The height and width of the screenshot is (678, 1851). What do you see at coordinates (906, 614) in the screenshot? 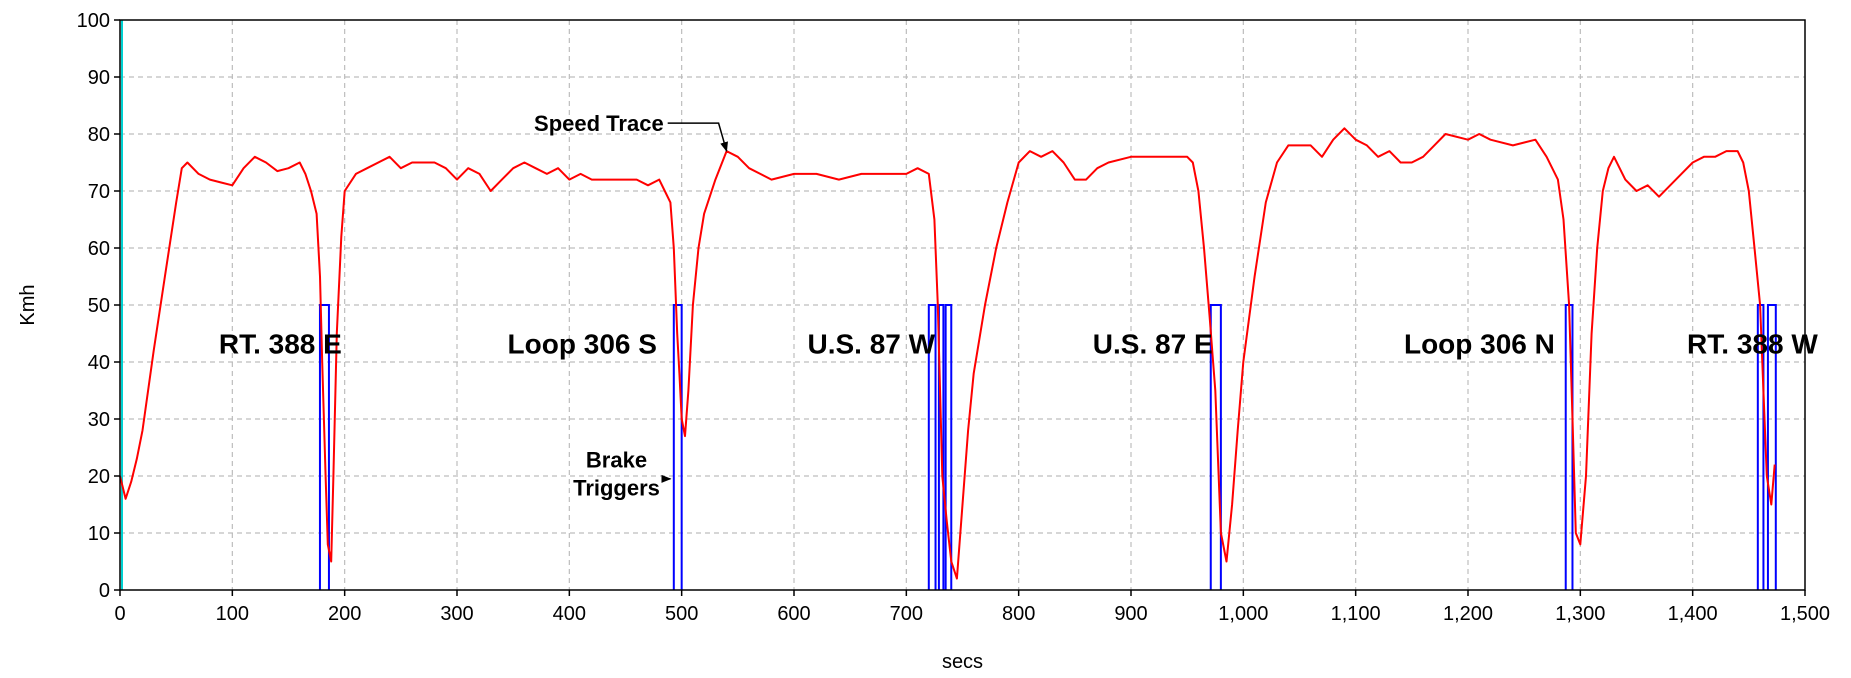
I see `x-tick-label: 700` at bounding box center [906, 614].